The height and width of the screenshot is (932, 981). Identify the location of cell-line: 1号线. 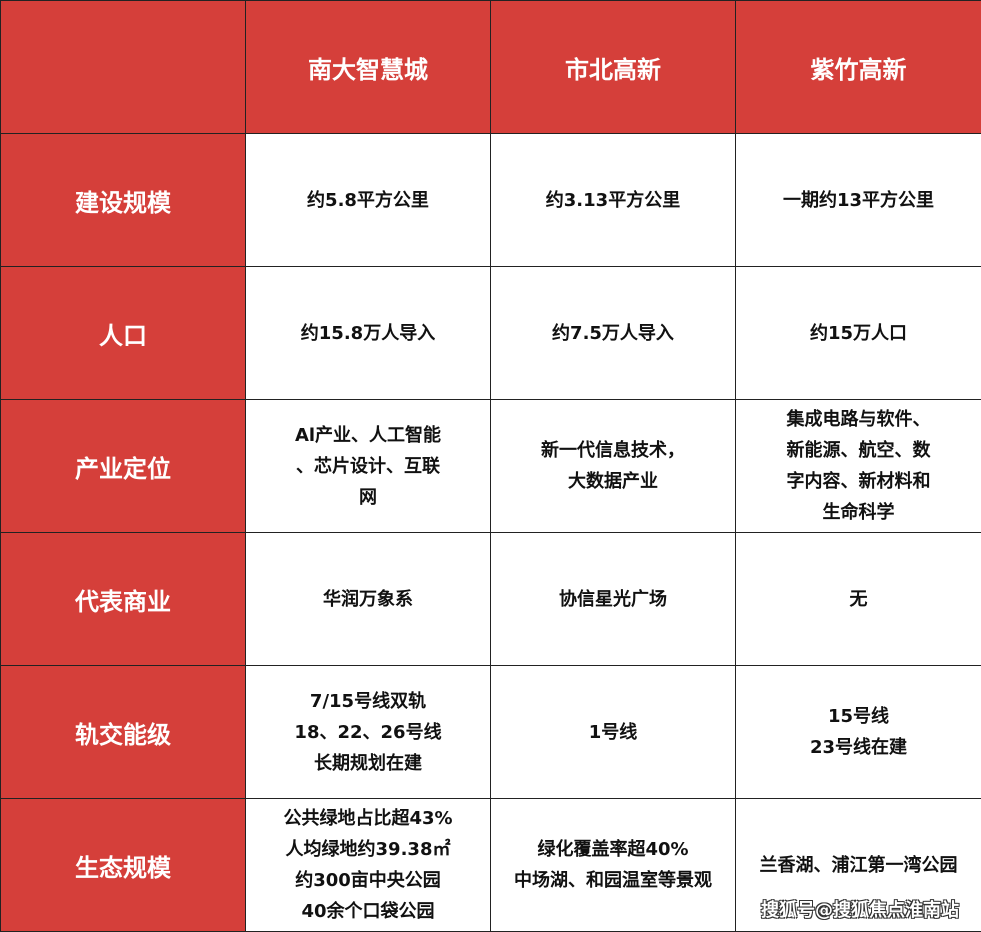
(613, 732).